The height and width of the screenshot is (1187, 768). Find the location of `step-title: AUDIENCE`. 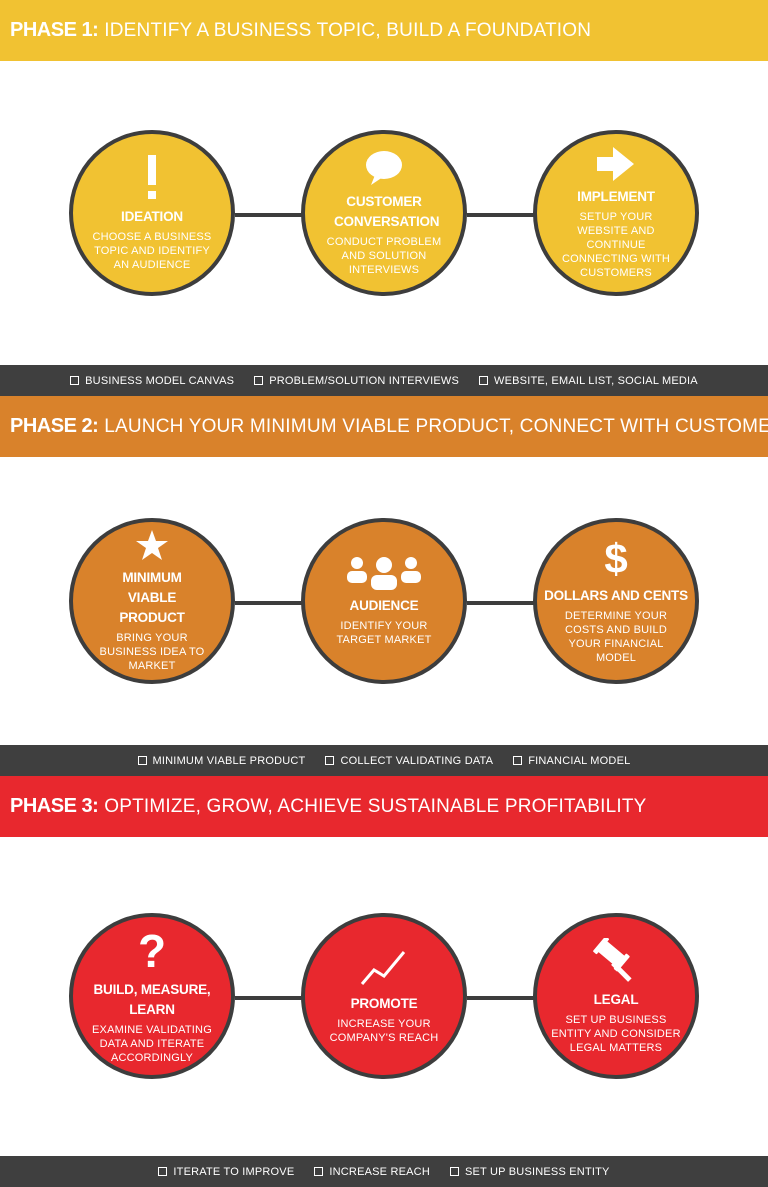

step-title: AUDIENCE is located at coordinates (384, 605).